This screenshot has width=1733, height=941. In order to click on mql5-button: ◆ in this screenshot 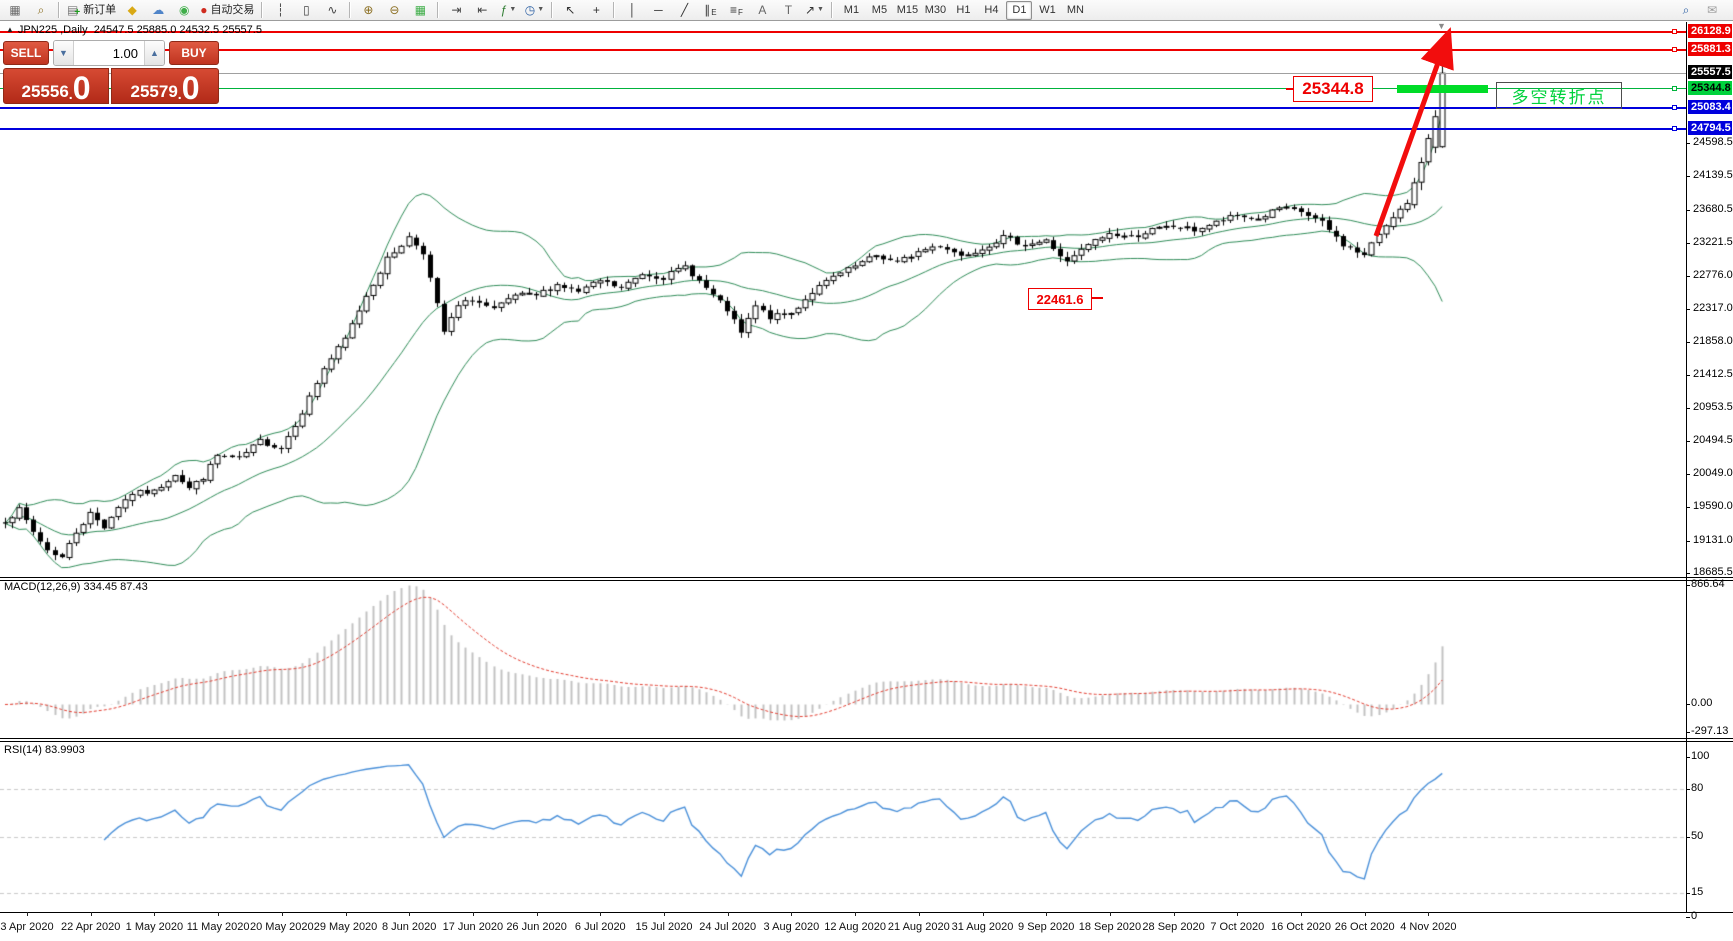, I will do `click(132, 10)`.